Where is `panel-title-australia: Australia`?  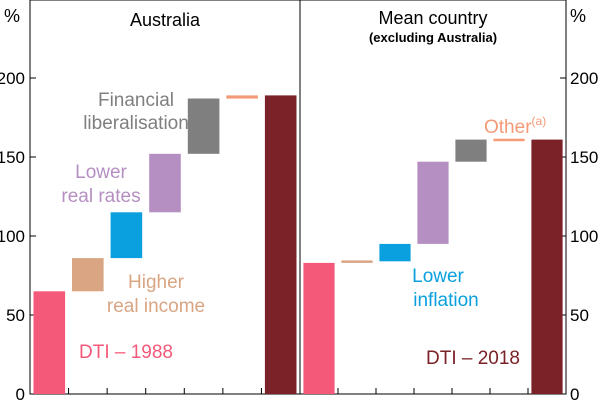 panel-title-australia: Australia is located at coordinates (165, 20).